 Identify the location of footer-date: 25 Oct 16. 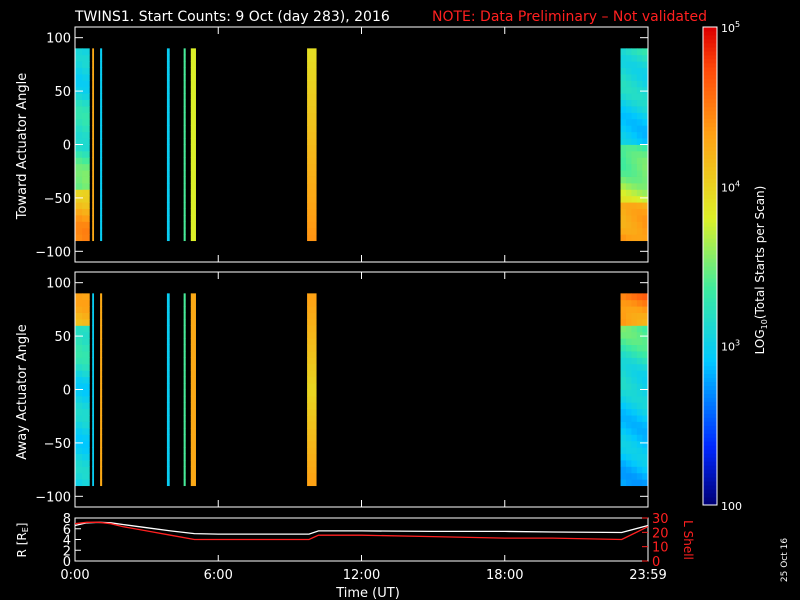
(785, 560).